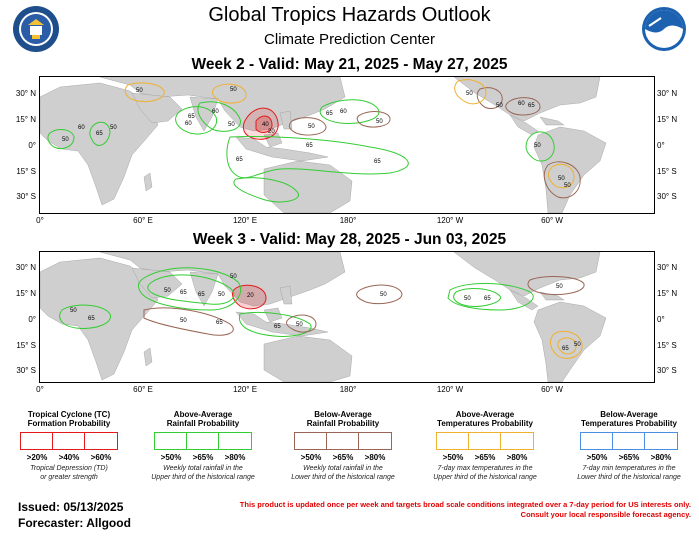  Describe the element at coordinates (36, 29) in the screenshot. I see `commerce-seal-icon` at that location.